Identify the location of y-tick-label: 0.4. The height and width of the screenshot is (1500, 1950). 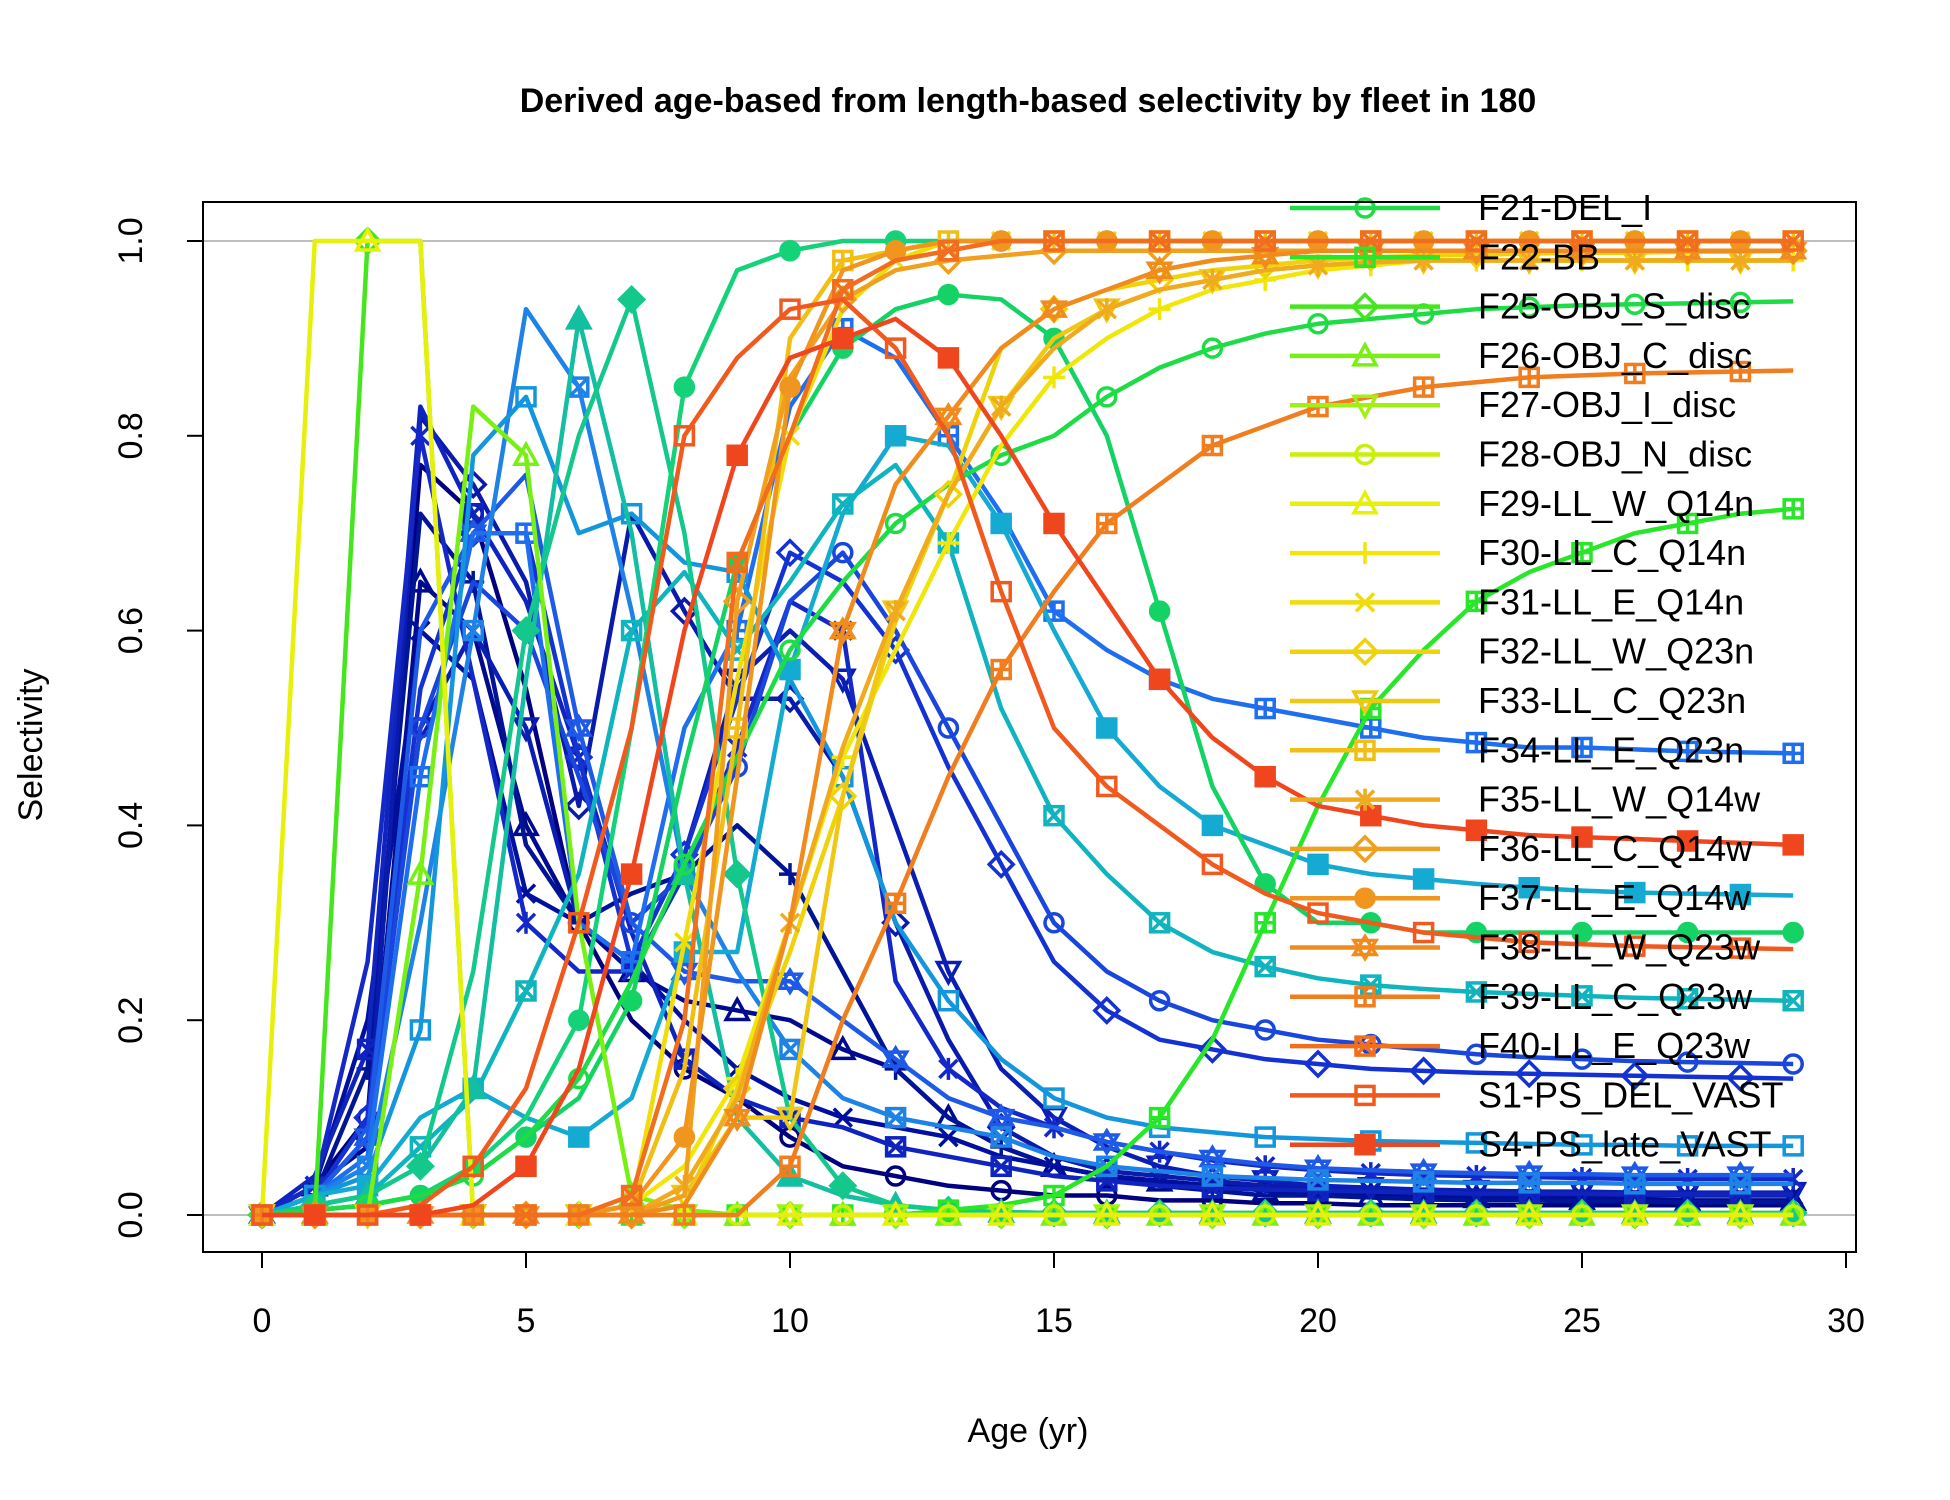
(131, 825).